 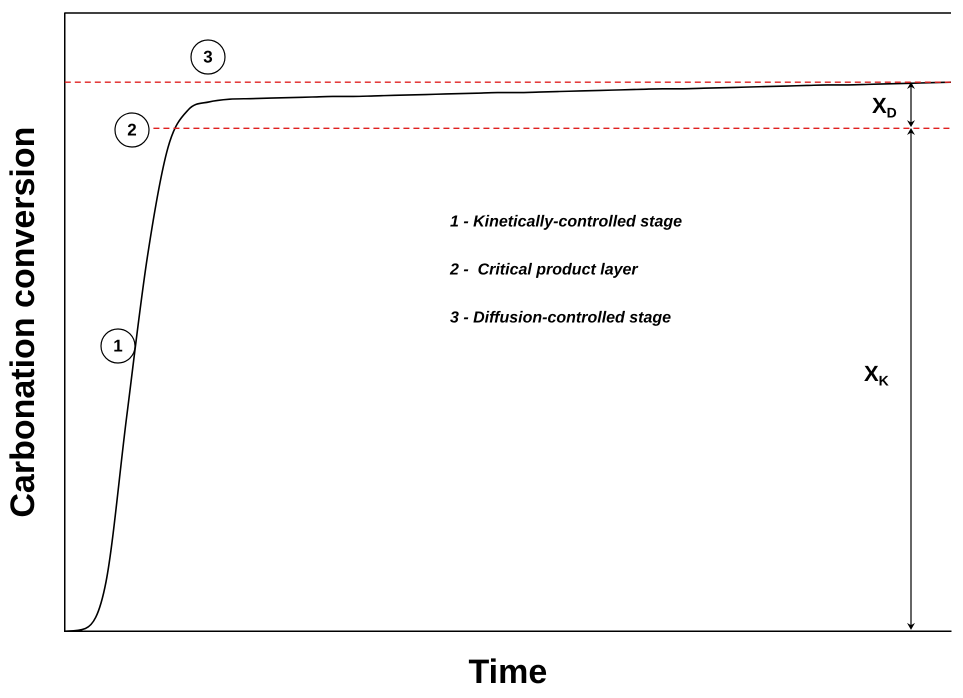 What do you see at coordinates (561, 317) in the screenshot?
I see `annotation: 3 - Diffusion-controlled stage` at bounding box center [561, 317].